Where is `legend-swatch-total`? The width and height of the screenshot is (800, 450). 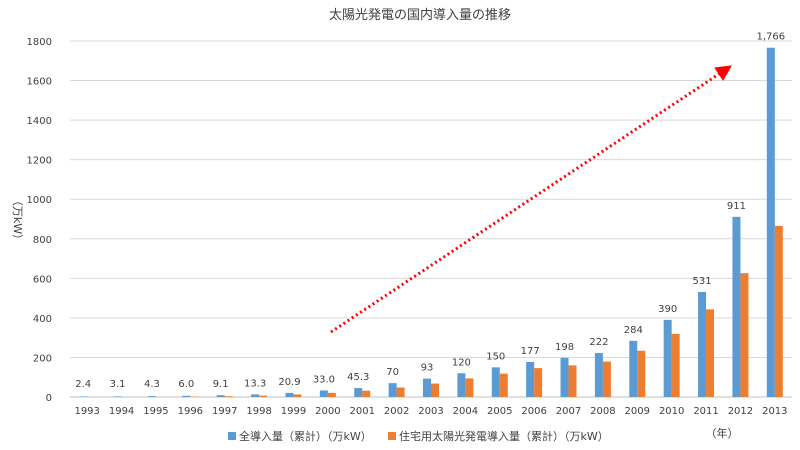
legend-swatch-total is located at coordinates (232, 436).